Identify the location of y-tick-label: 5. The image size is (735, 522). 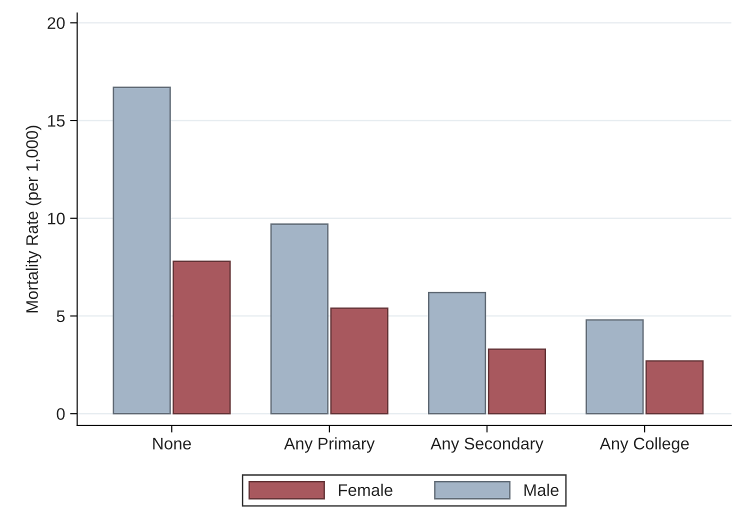
(60, 316).